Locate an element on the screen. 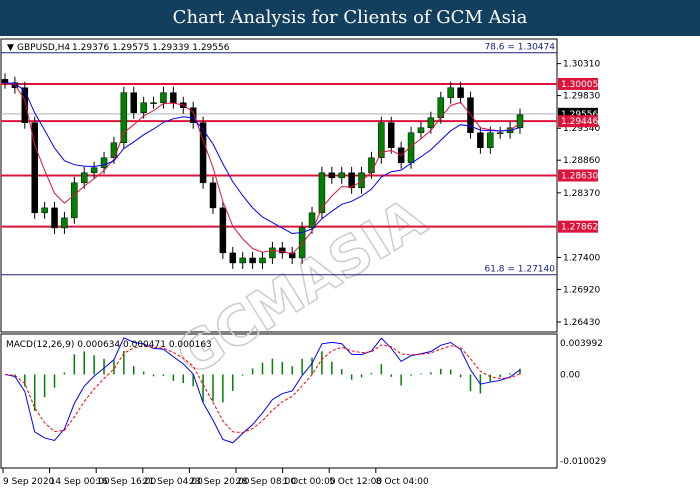  level-label: 1.30005 is located at coordinates (579, 85).